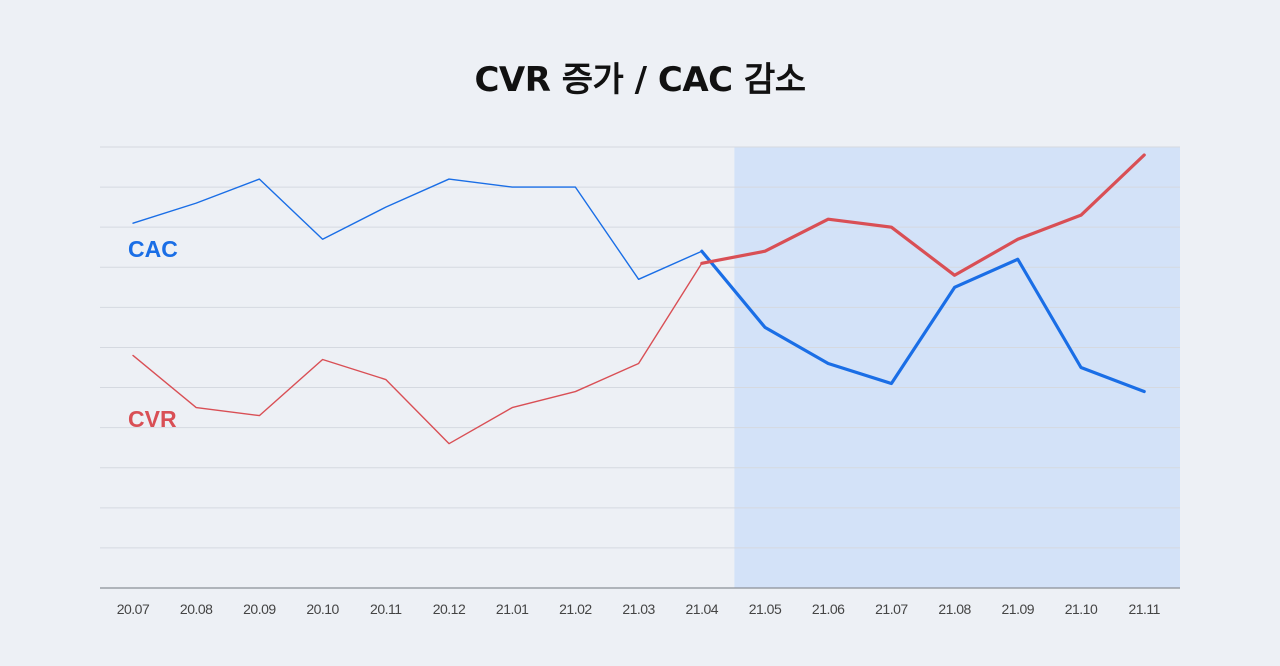 The width and height of the screenshot is (1280, 666). What do you see at coordinates (923, 215) in the screenshot?
I see `series-line-cvr-highlighted` at bounding box center [923, 215].